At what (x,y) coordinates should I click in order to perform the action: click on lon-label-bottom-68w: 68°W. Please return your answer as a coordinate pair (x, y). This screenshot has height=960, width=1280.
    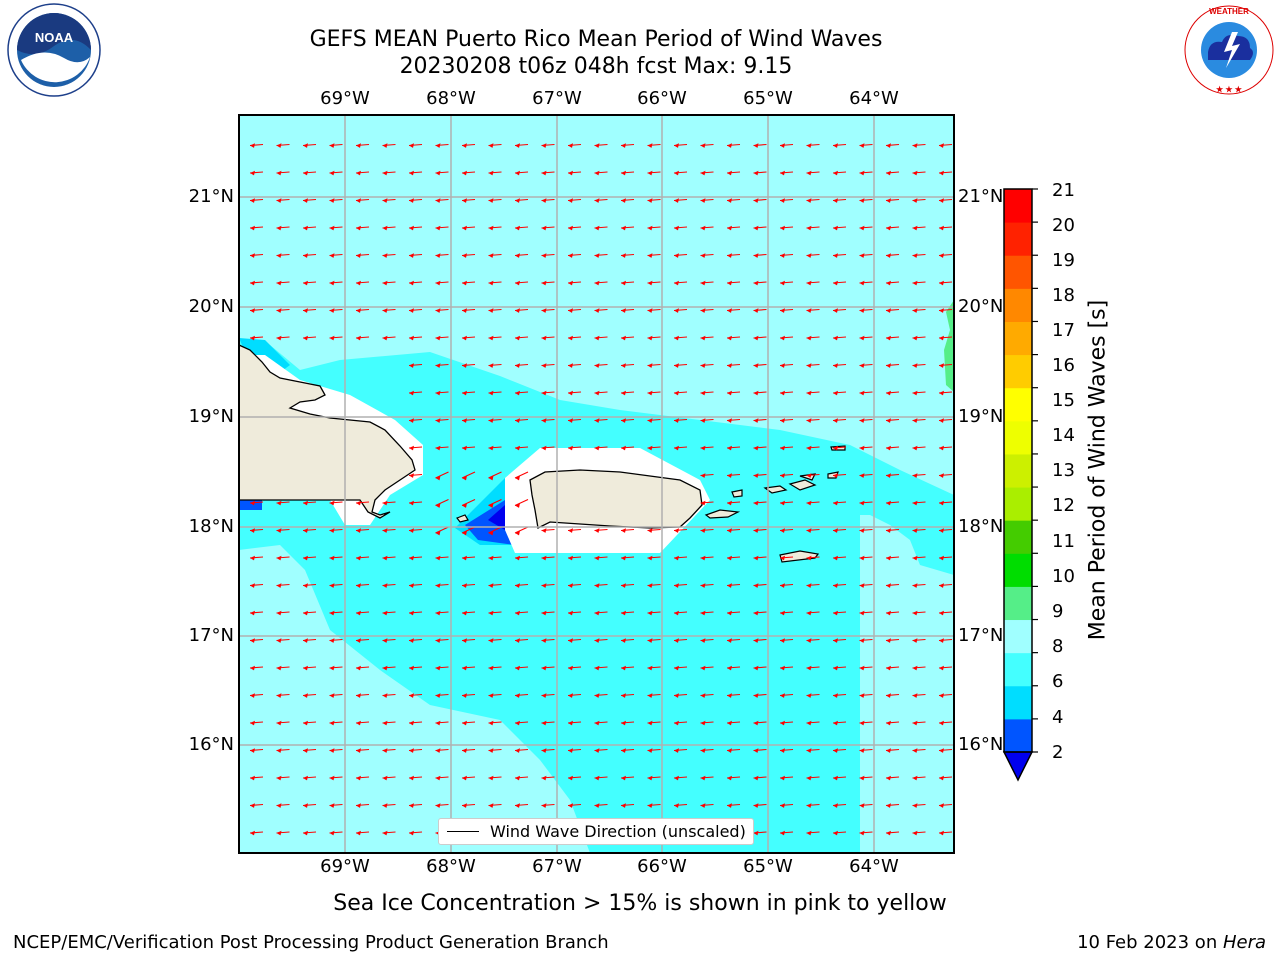
    Looking at the image, I should click on (451, 866).